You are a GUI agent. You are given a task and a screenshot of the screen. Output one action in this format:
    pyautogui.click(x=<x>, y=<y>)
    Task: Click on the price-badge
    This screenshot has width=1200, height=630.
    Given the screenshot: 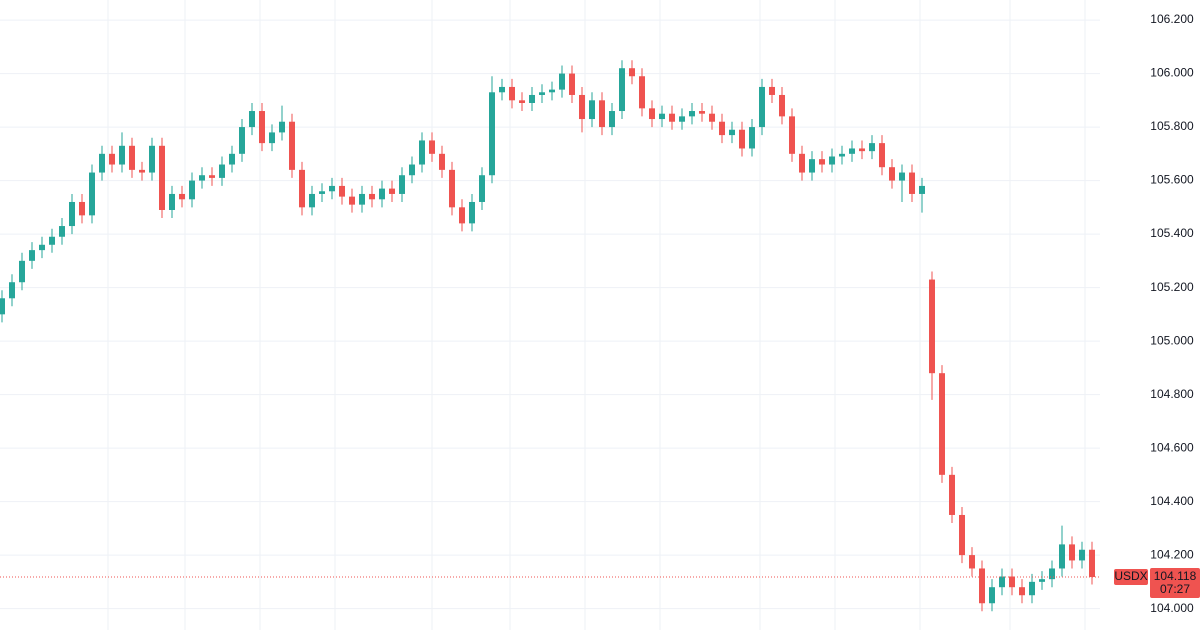 What is the action you would take?
    pyautogui.click(x=1175, y=583)
    